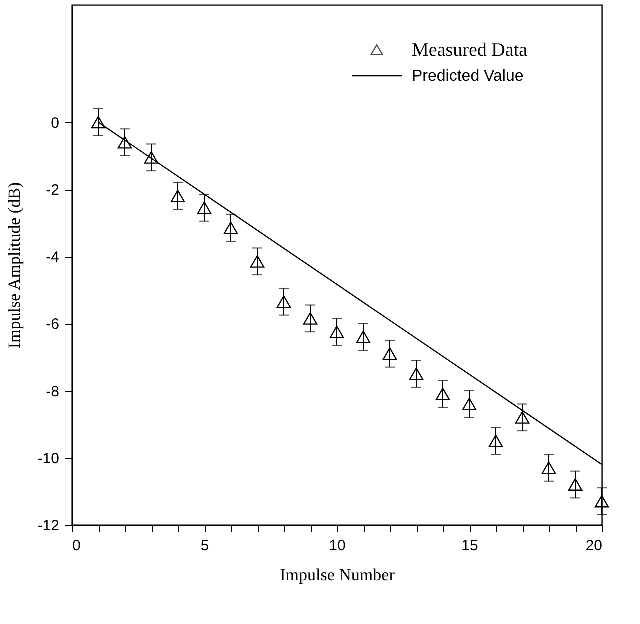 The height and width of the screenshot is (624, 640). I want to click on legend-label: Measured Data, so click(470, 50).